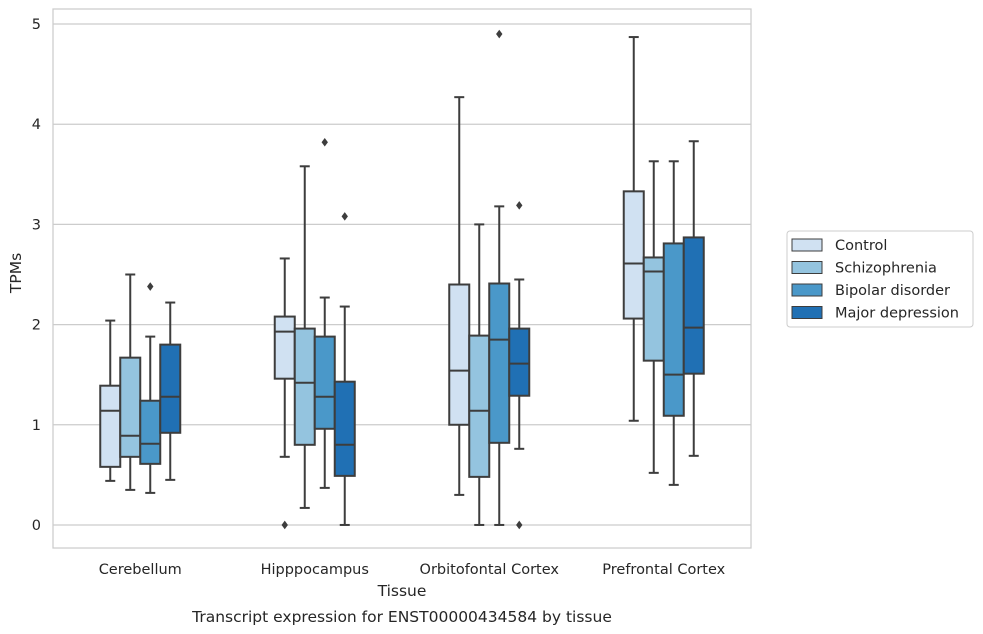 The height and width of the screenshot is (634, 983). What do you see at coordinates (402, 591) in the screenshot?
I see `x-axis-label: Tissue` at bounding box center [402, 591].